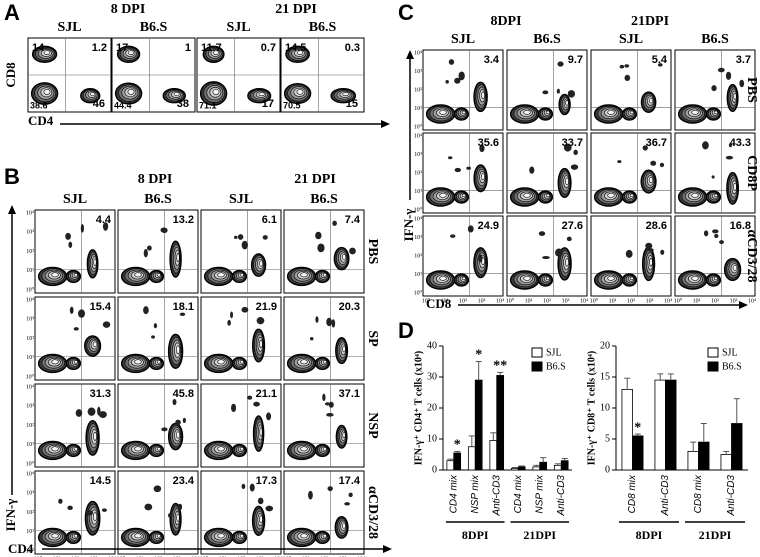 The image size is (760, 557). What do you see at coordinates (30, 289) in the screenshot?
I see `y-tick-label: 10⁰` at bounding box center [30, 289].